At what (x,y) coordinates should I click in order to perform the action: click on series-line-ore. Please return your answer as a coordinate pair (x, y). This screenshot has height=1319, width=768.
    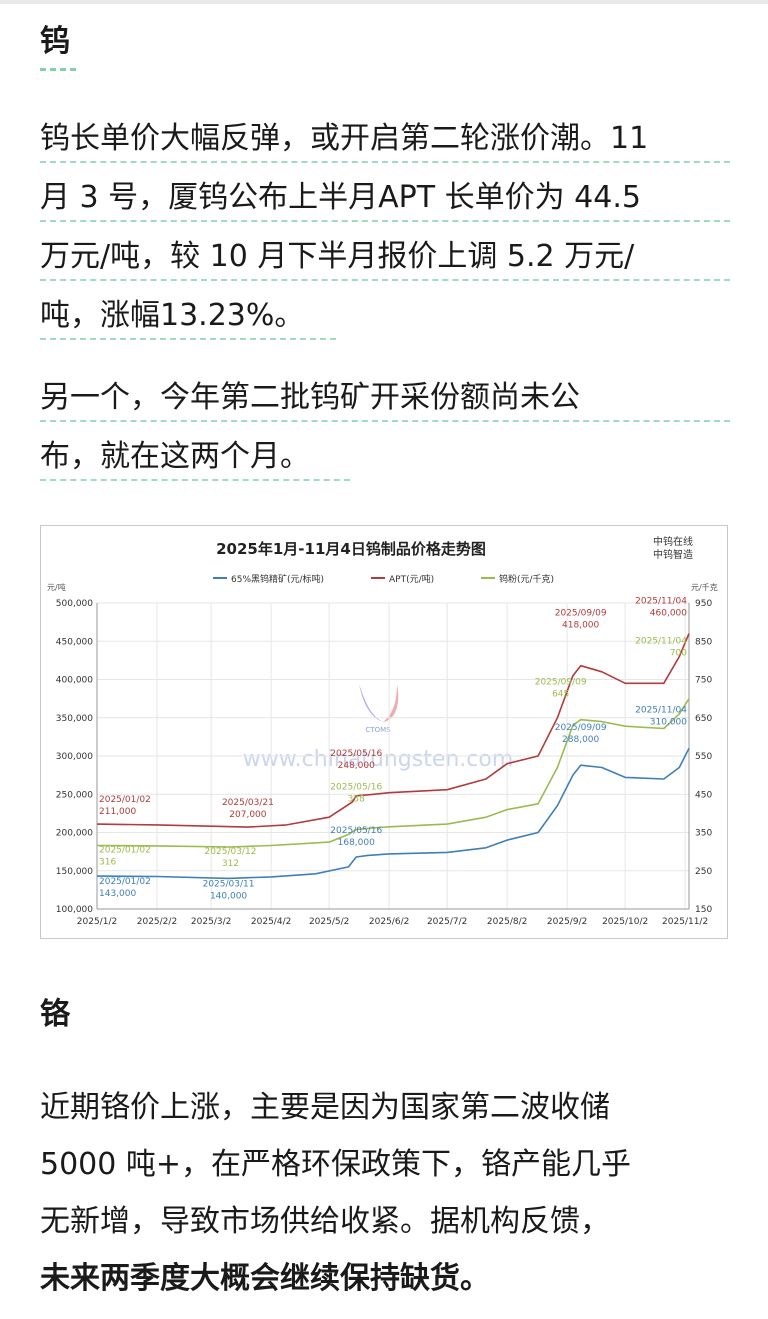
    Looking at the image, I should click on (393, 813).